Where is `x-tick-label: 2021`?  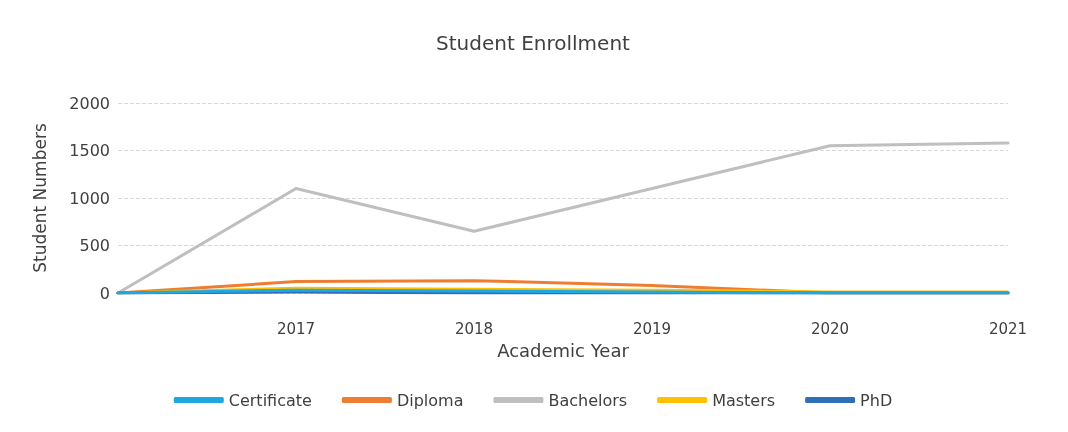 x-tick-label: 2021 is located at coordinates (1008, 328).